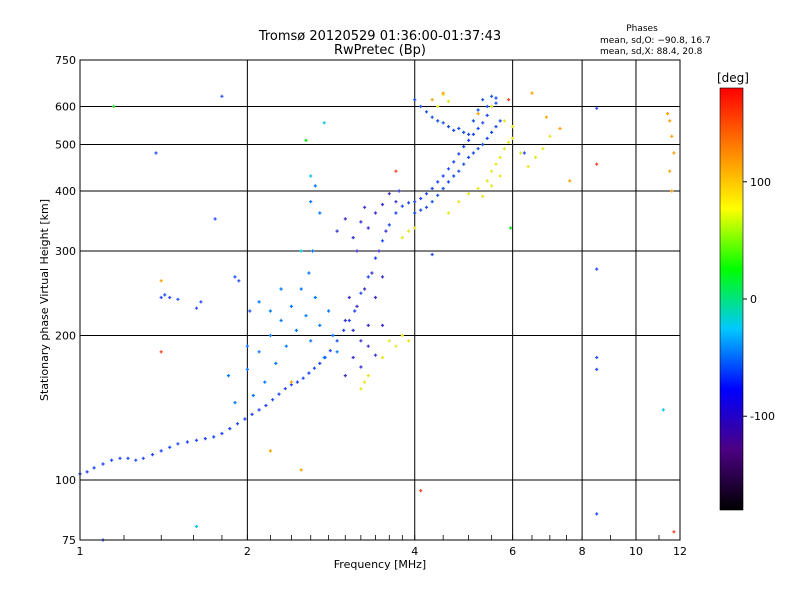  What do you see at coordinates (642, 29) in the screenshot?
I see `phases-title: Phases` at bounding box center [642, 29].